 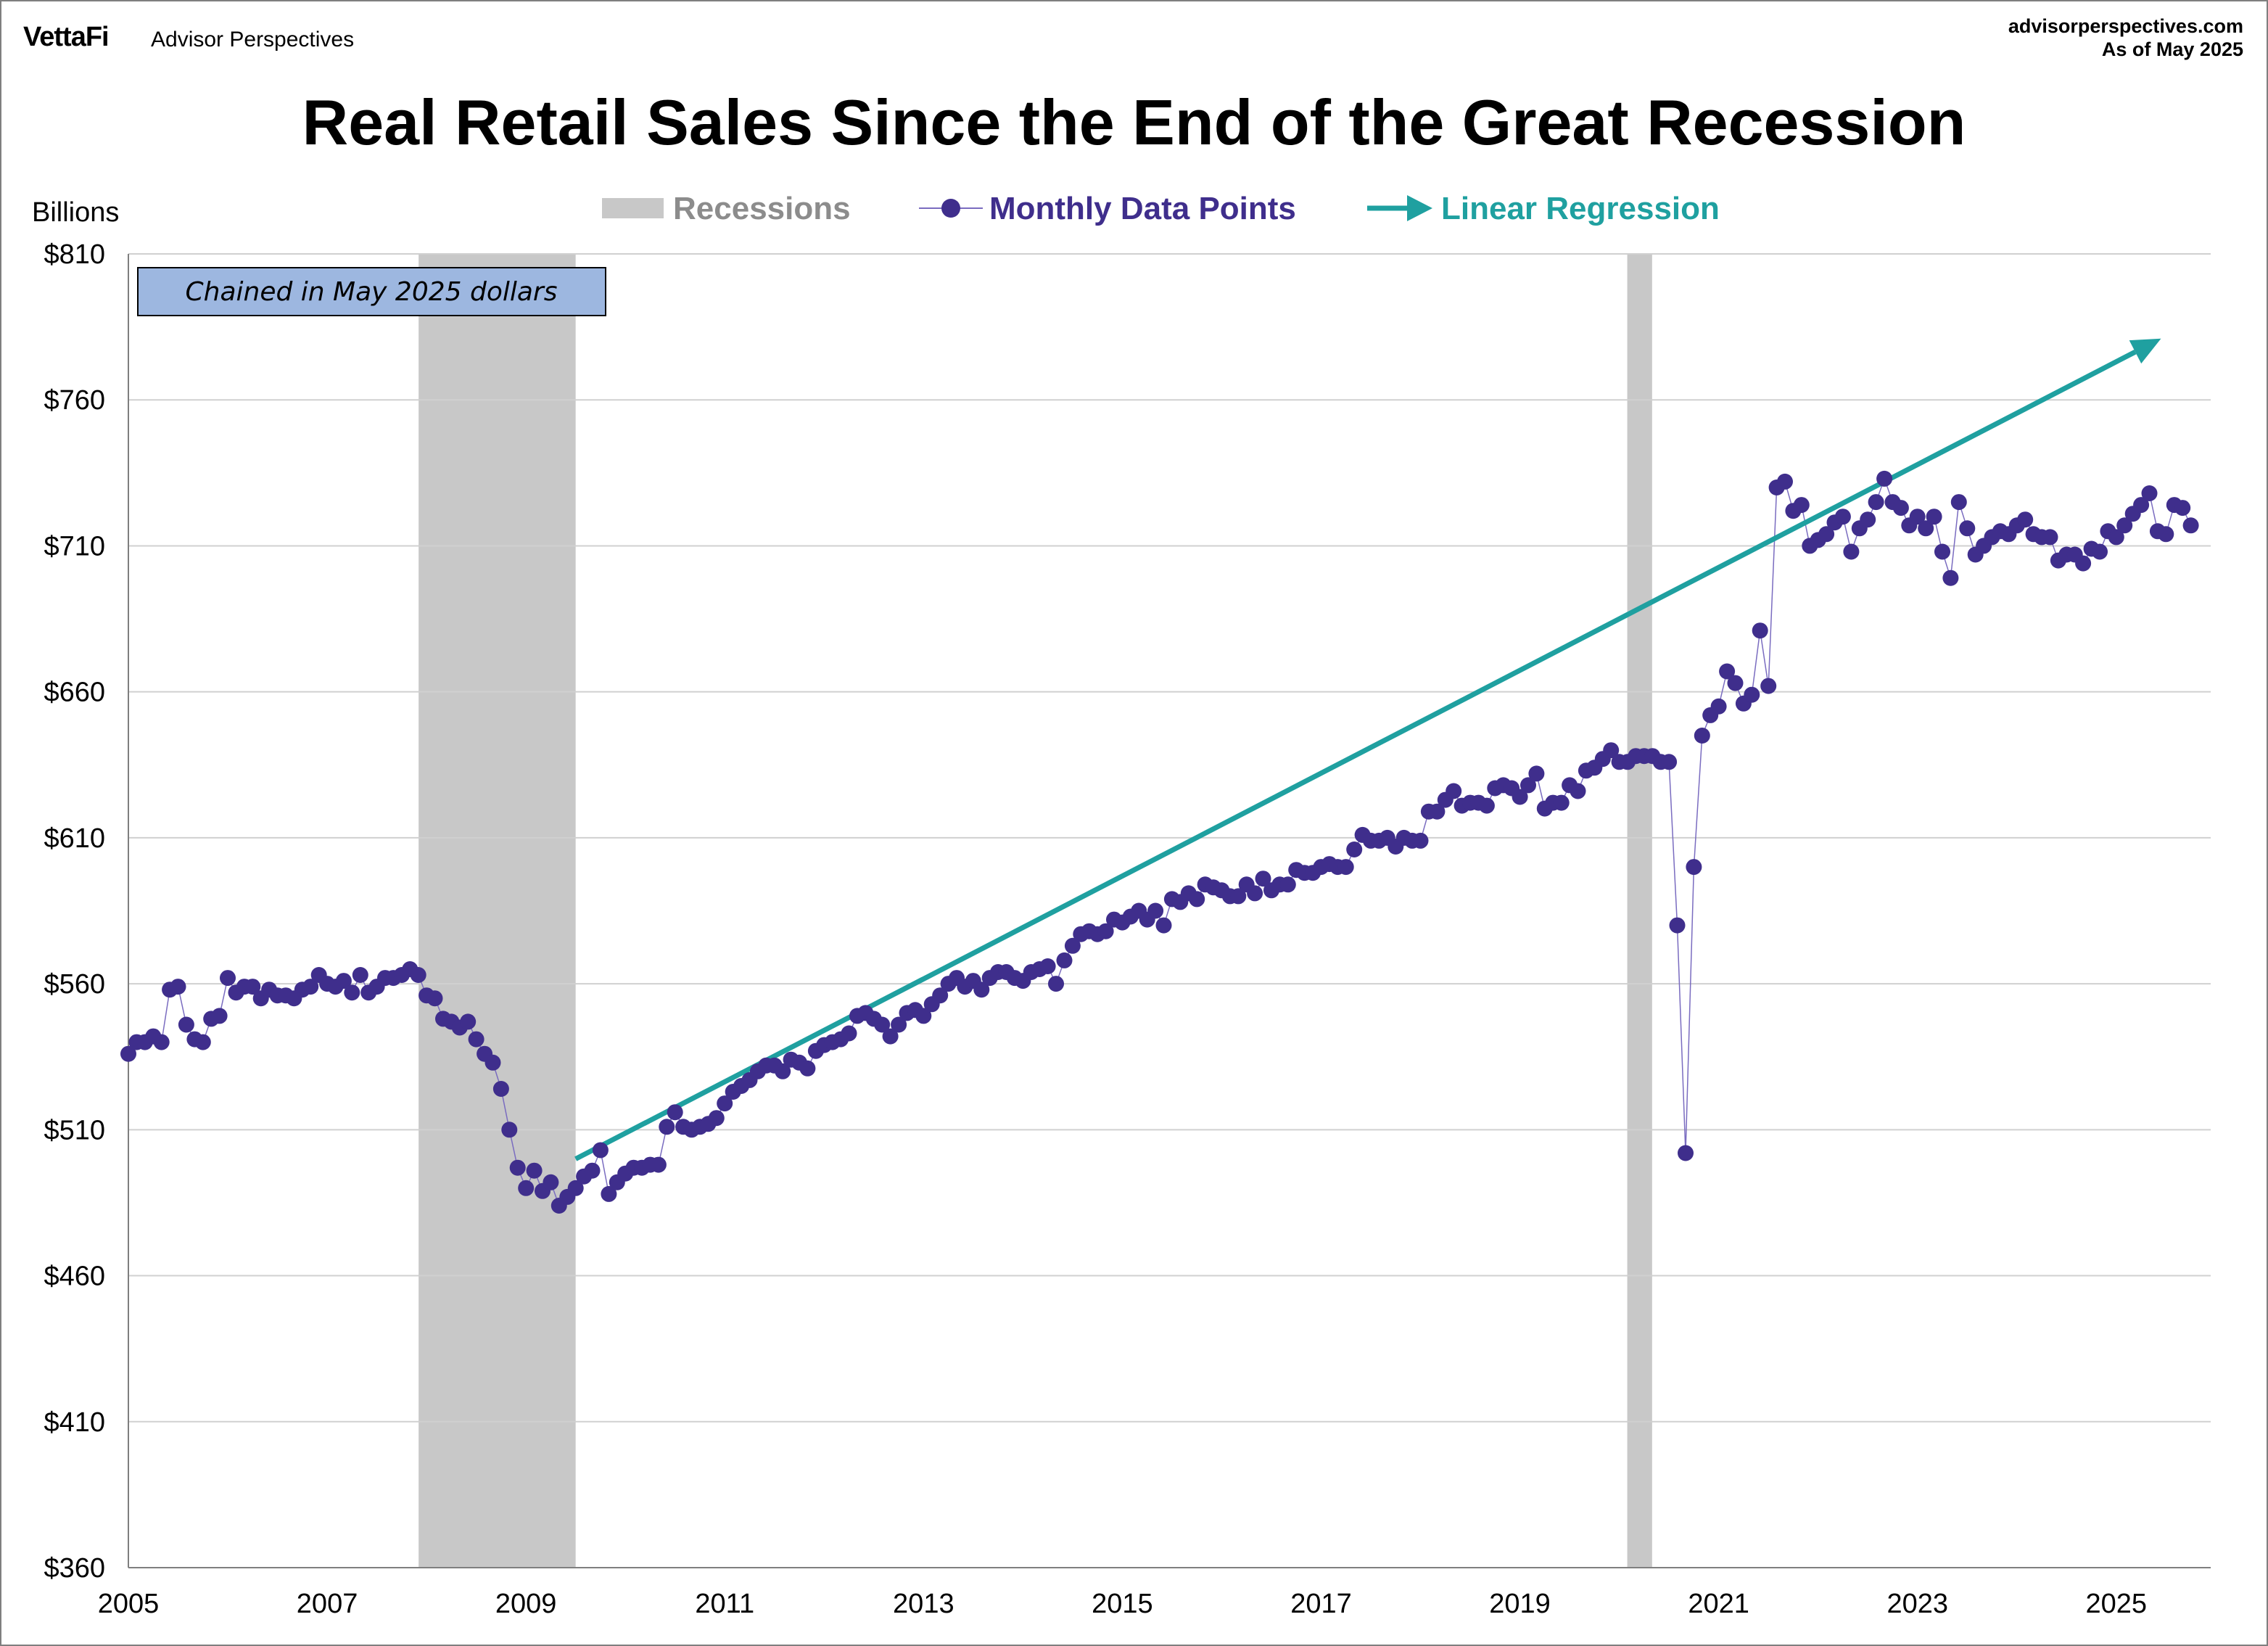 What do you see at coordinates (74, 546) in the screenshot?
I see `y-tick-label: $710` at bounding box center [74, 546].